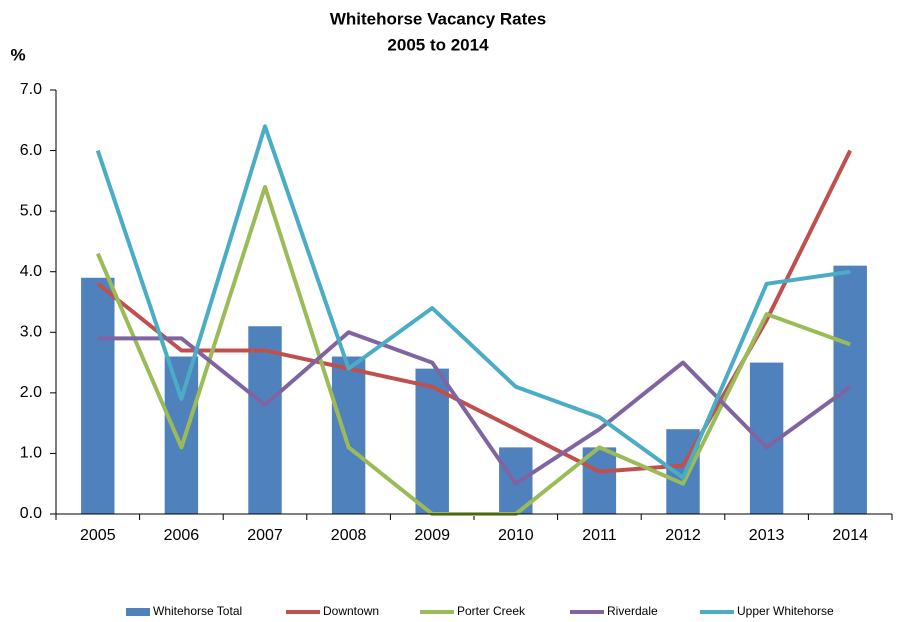 The width and height of the screenshot is (898, 622). Describe the element at coordinates (632, 611) in the screenshot. I see `legend-label: Riverdale` at that location.